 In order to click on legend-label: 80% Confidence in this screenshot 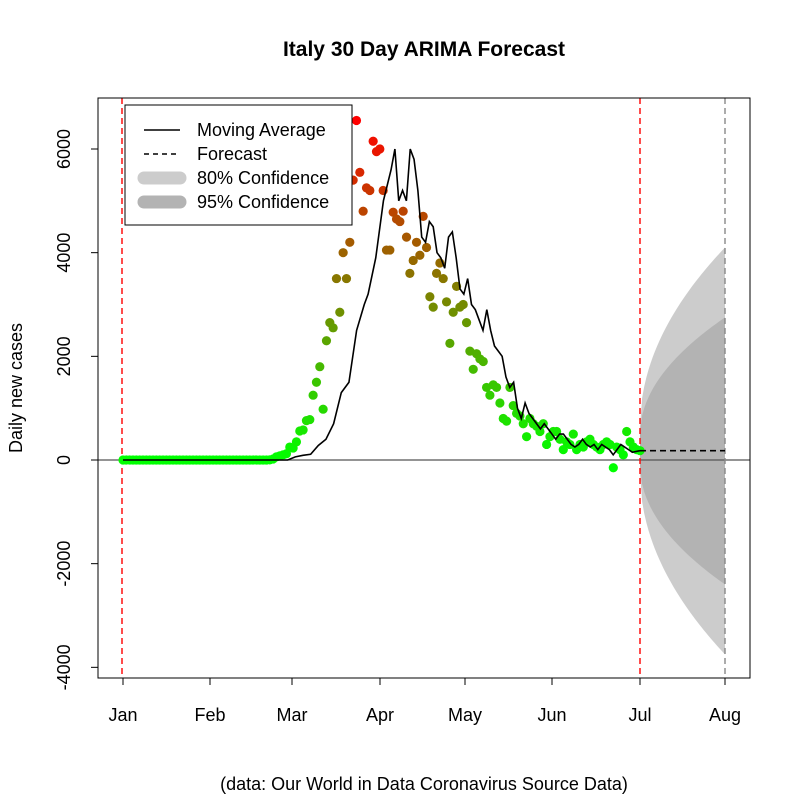, I will do `click(263, 178)`.